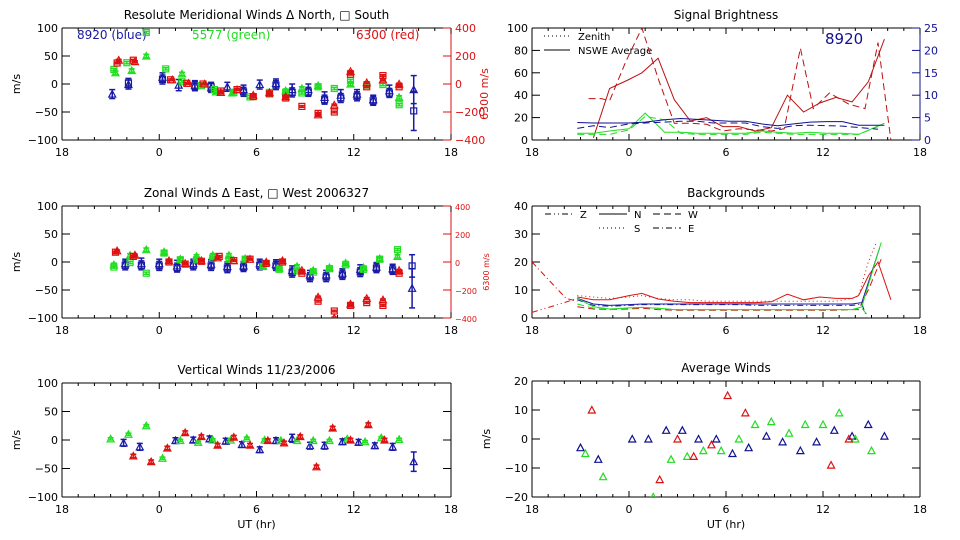  I want to click on y2-axis-label: 6300 m/s, so click(484, 94).